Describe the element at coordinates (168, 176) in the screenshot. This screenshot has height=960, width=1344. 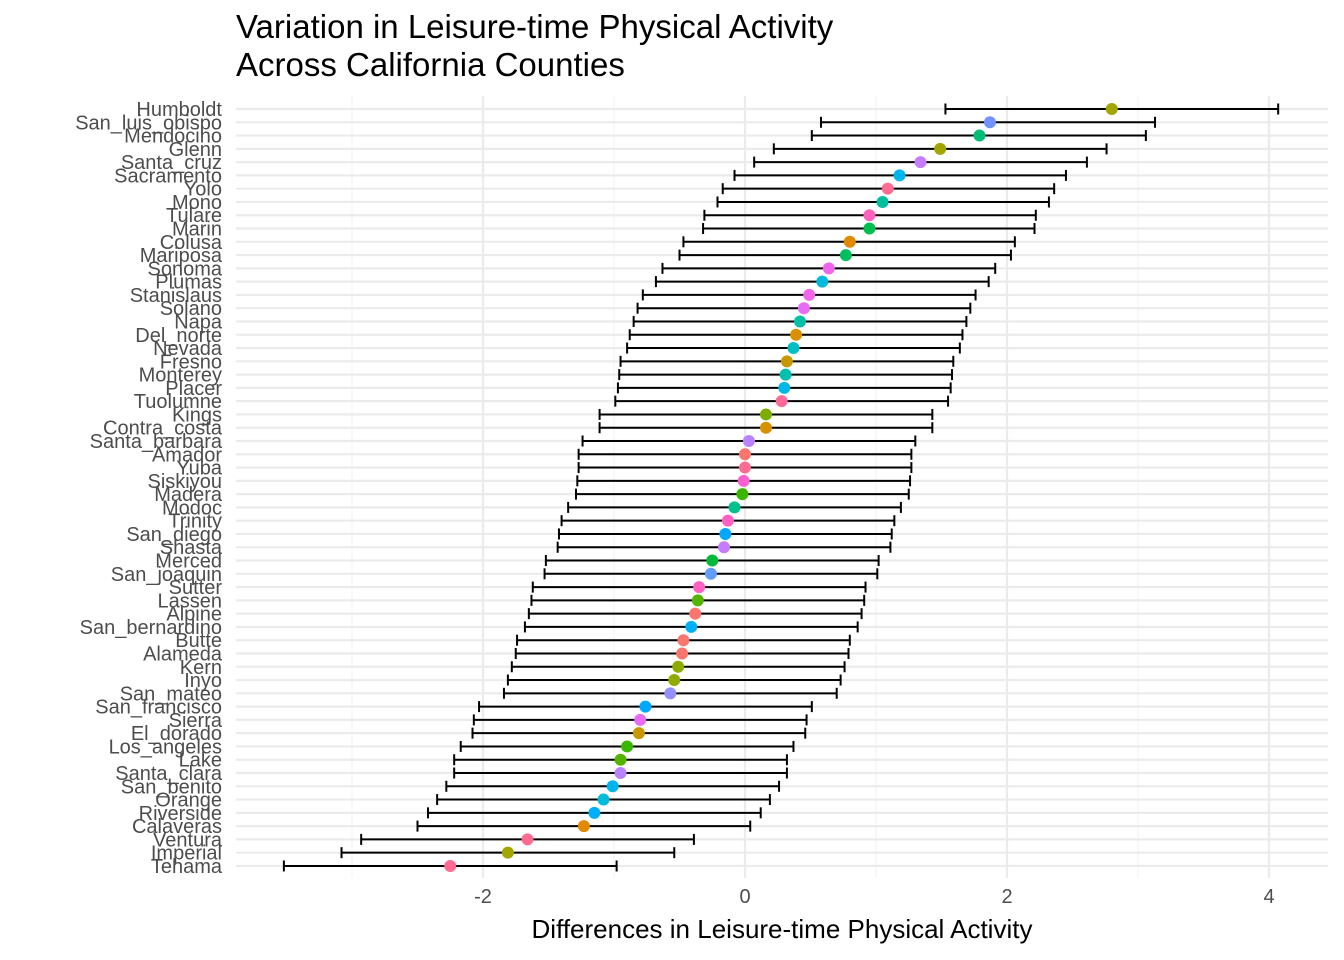
I see `y-tick-label: Sacramento` at that location.